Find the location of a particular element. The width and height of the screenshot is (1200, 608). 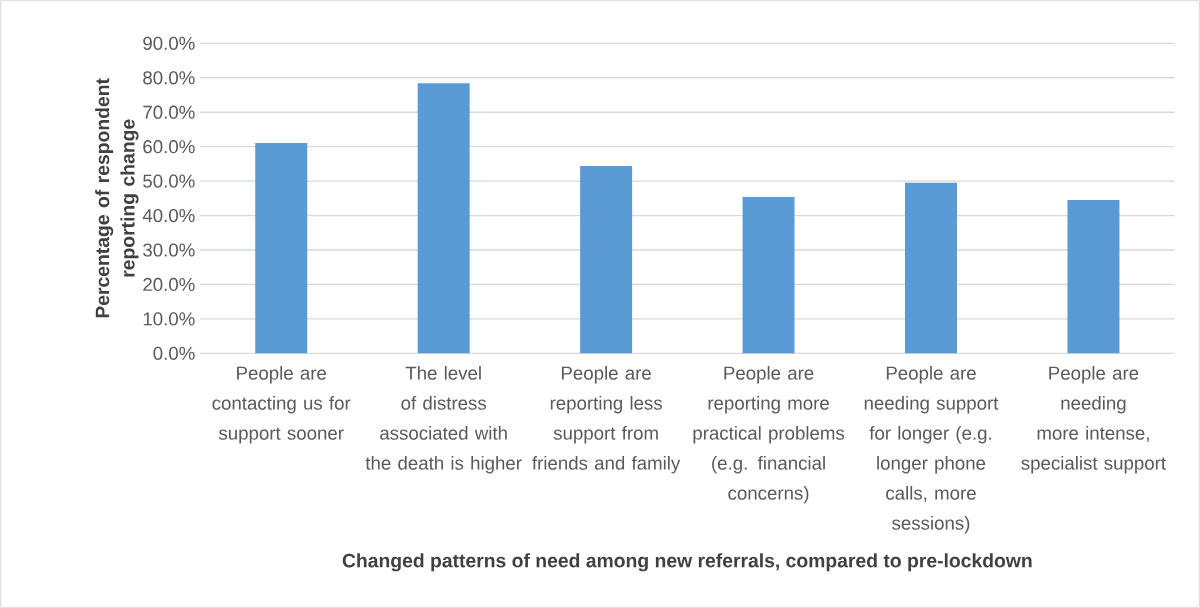

x-axis-title: Changed patterns of need among new referrals, compared to pre-lockdown is located at coordinates (687, 562).